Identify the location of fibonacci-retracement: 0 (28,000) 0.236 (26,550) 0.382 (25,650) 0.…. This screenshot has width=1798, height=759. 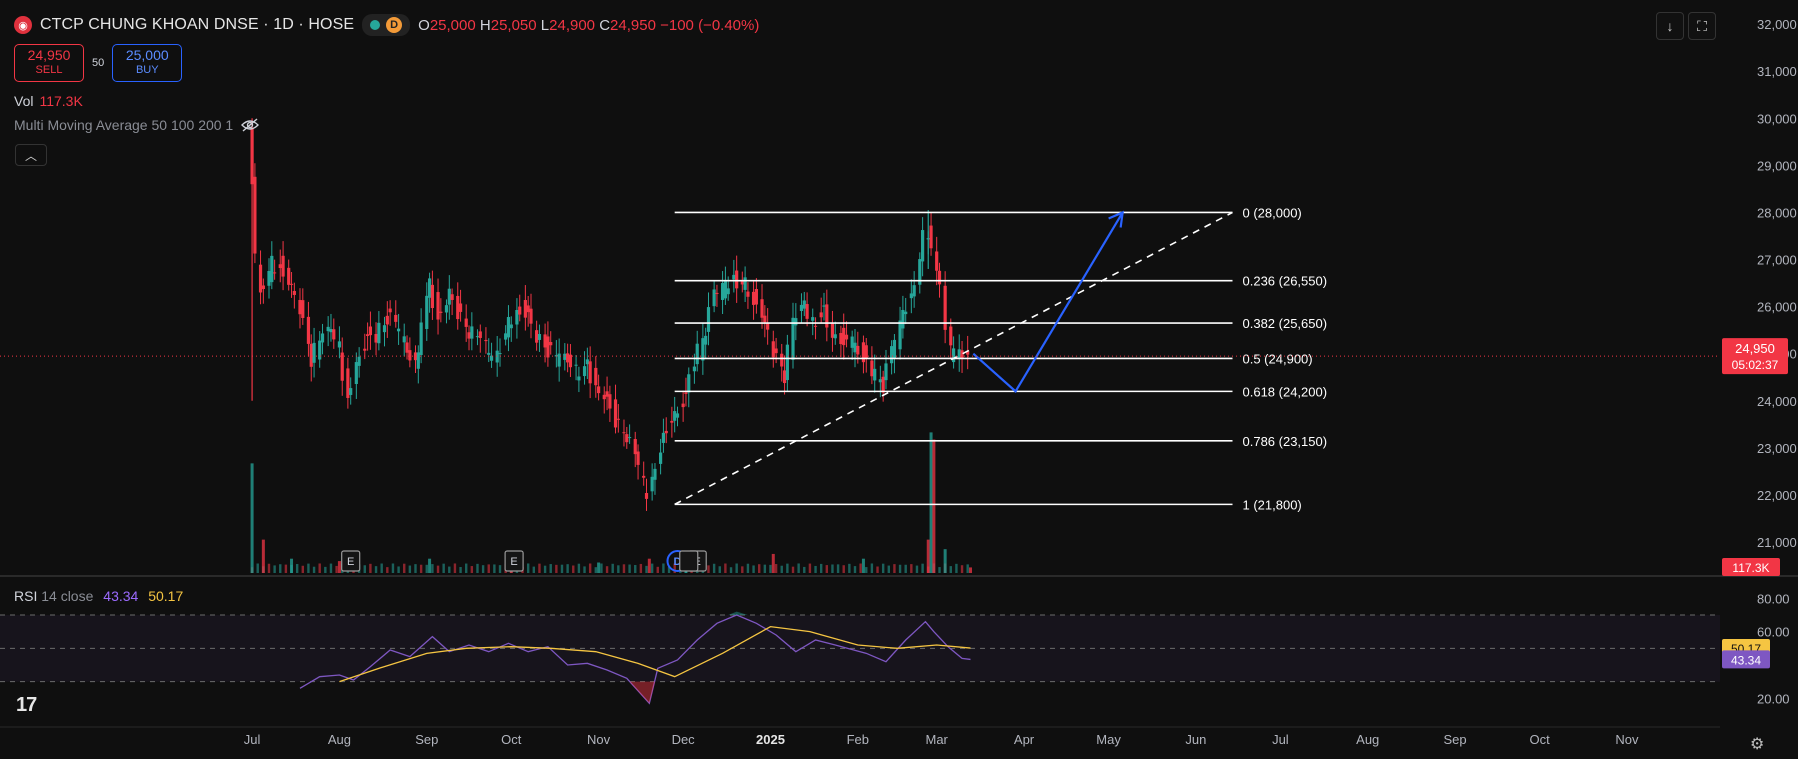
(1000, 358).